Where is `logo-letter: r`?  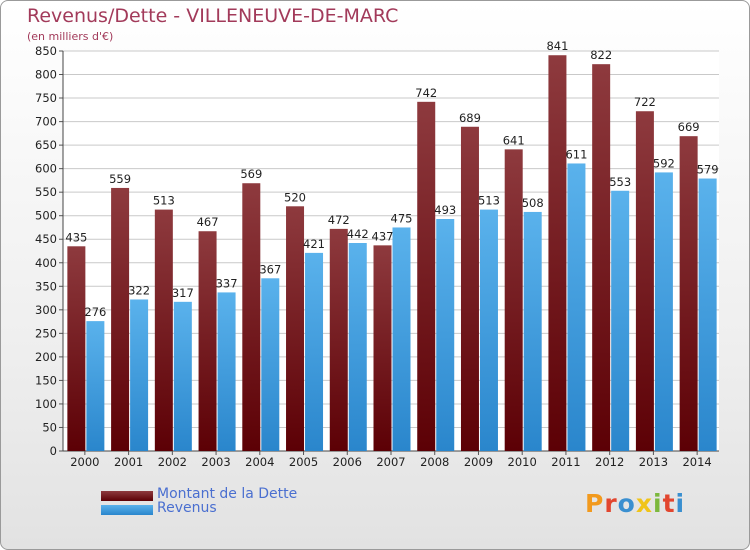 logo-letter: r is located at coordinates (611, 503).